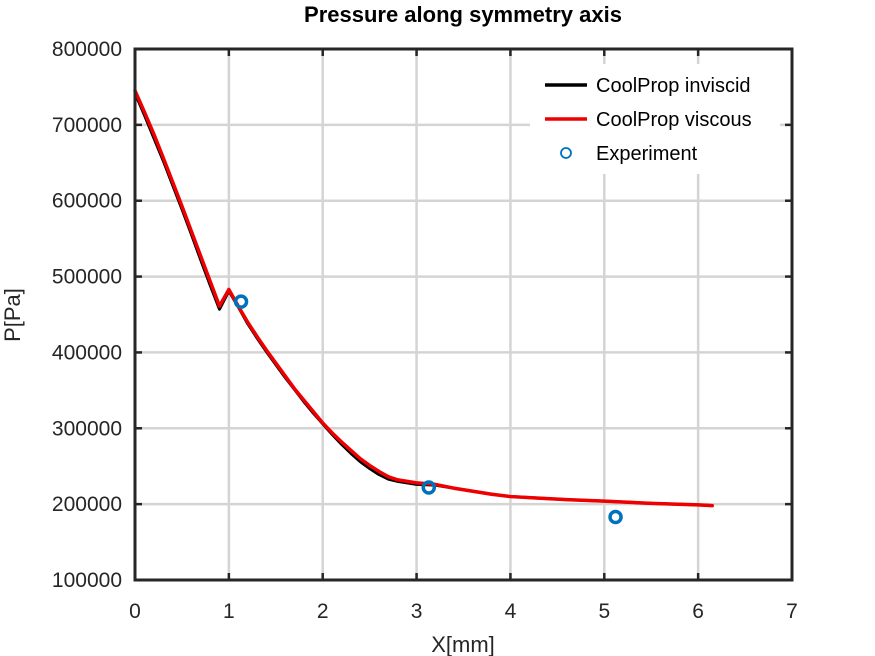 Image resolution: width=875 pixels, height=656 pixels. What do you see at coordinates (463, 644) in the screenshot?
I see `x-axis-label: X[mm]` at bounding box center [463, 644].